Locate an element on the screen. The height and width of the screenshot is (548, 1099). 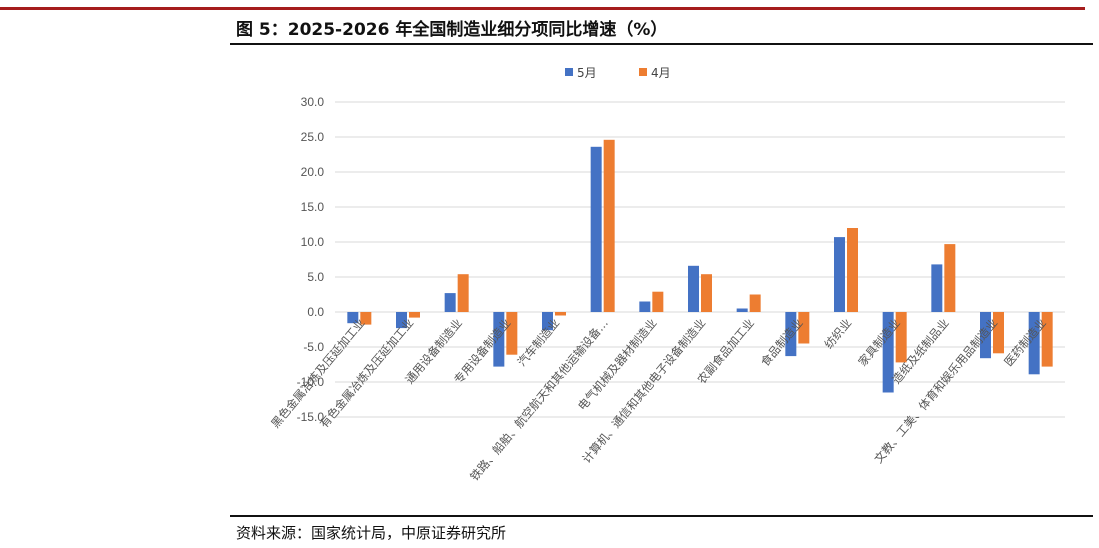
y-tick-label: 10.0 is located at coordinates (313, 242).